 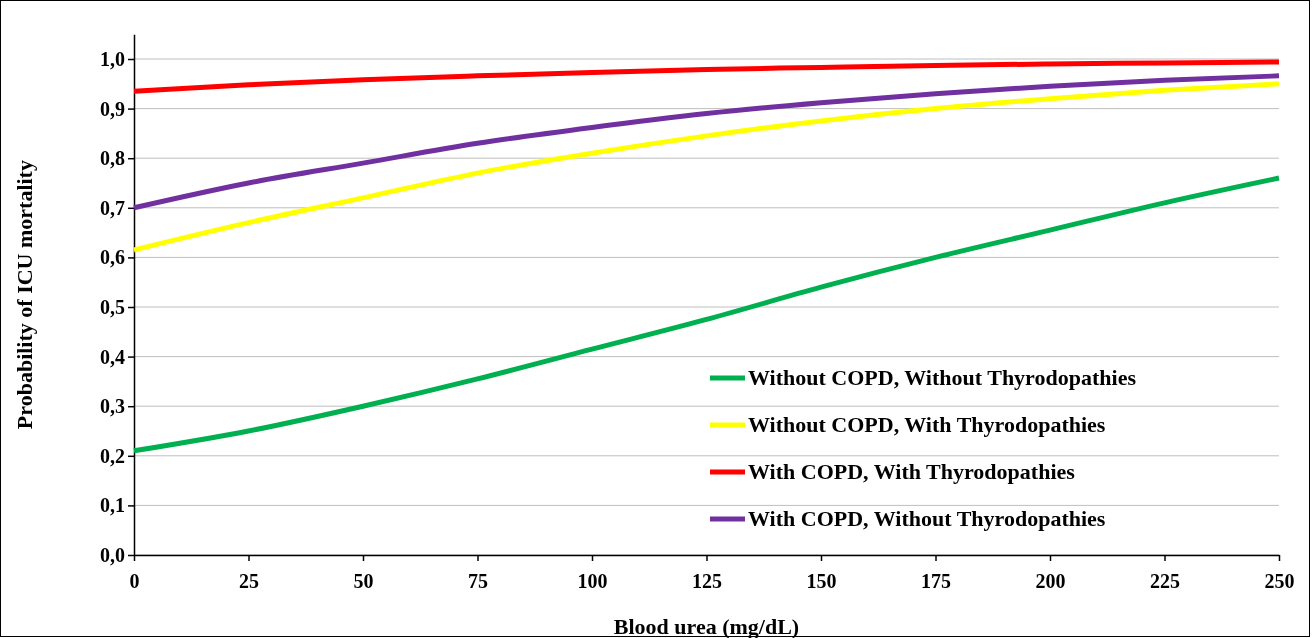 What do you see at coordinates (1279, 581) in the screenshot?
I see `x-tick-label: 250` at bounding box center [1279, 581].